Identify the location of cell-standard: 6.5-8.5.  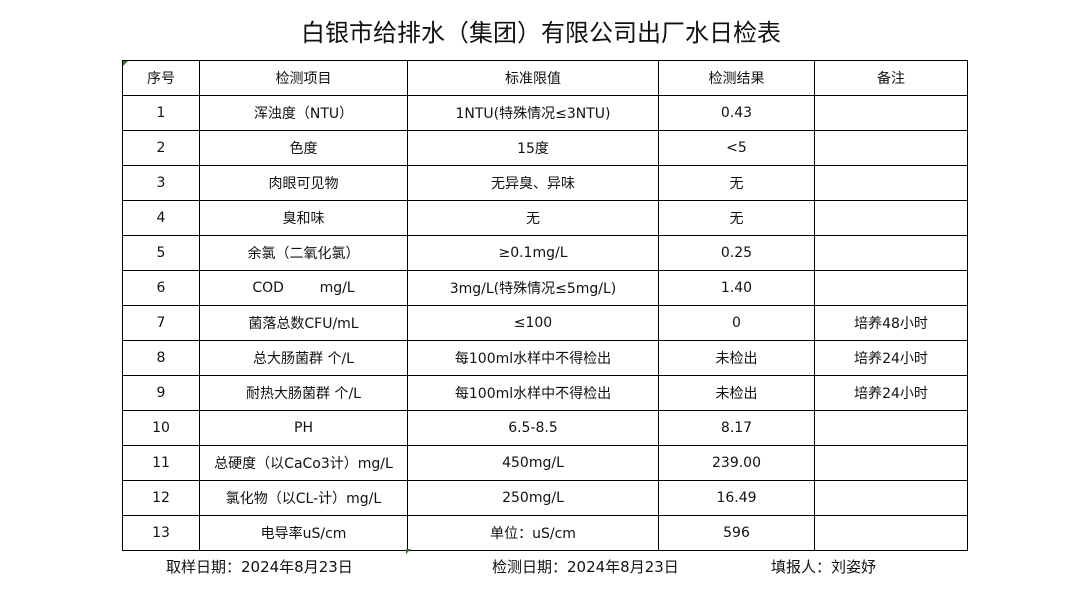
(533, 428).